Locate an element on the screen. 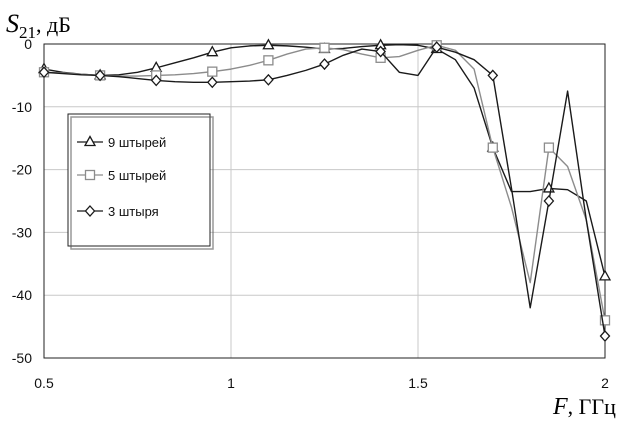 Image resolution: width=643 pixels, height=424 pixels. legend-item: 3 штыря is located at coordinates (118, 211).